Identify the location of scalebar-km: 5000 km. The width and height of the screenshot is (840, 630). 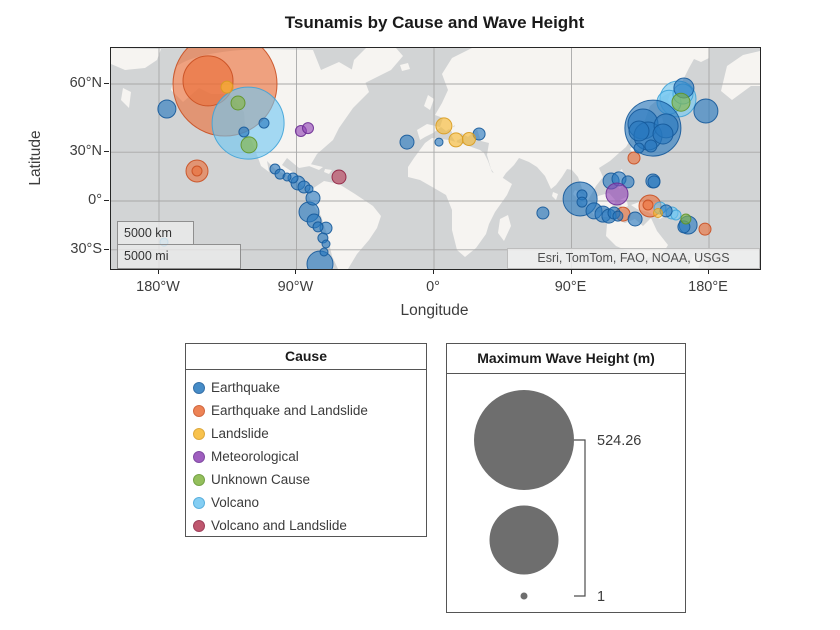
(155, 233).